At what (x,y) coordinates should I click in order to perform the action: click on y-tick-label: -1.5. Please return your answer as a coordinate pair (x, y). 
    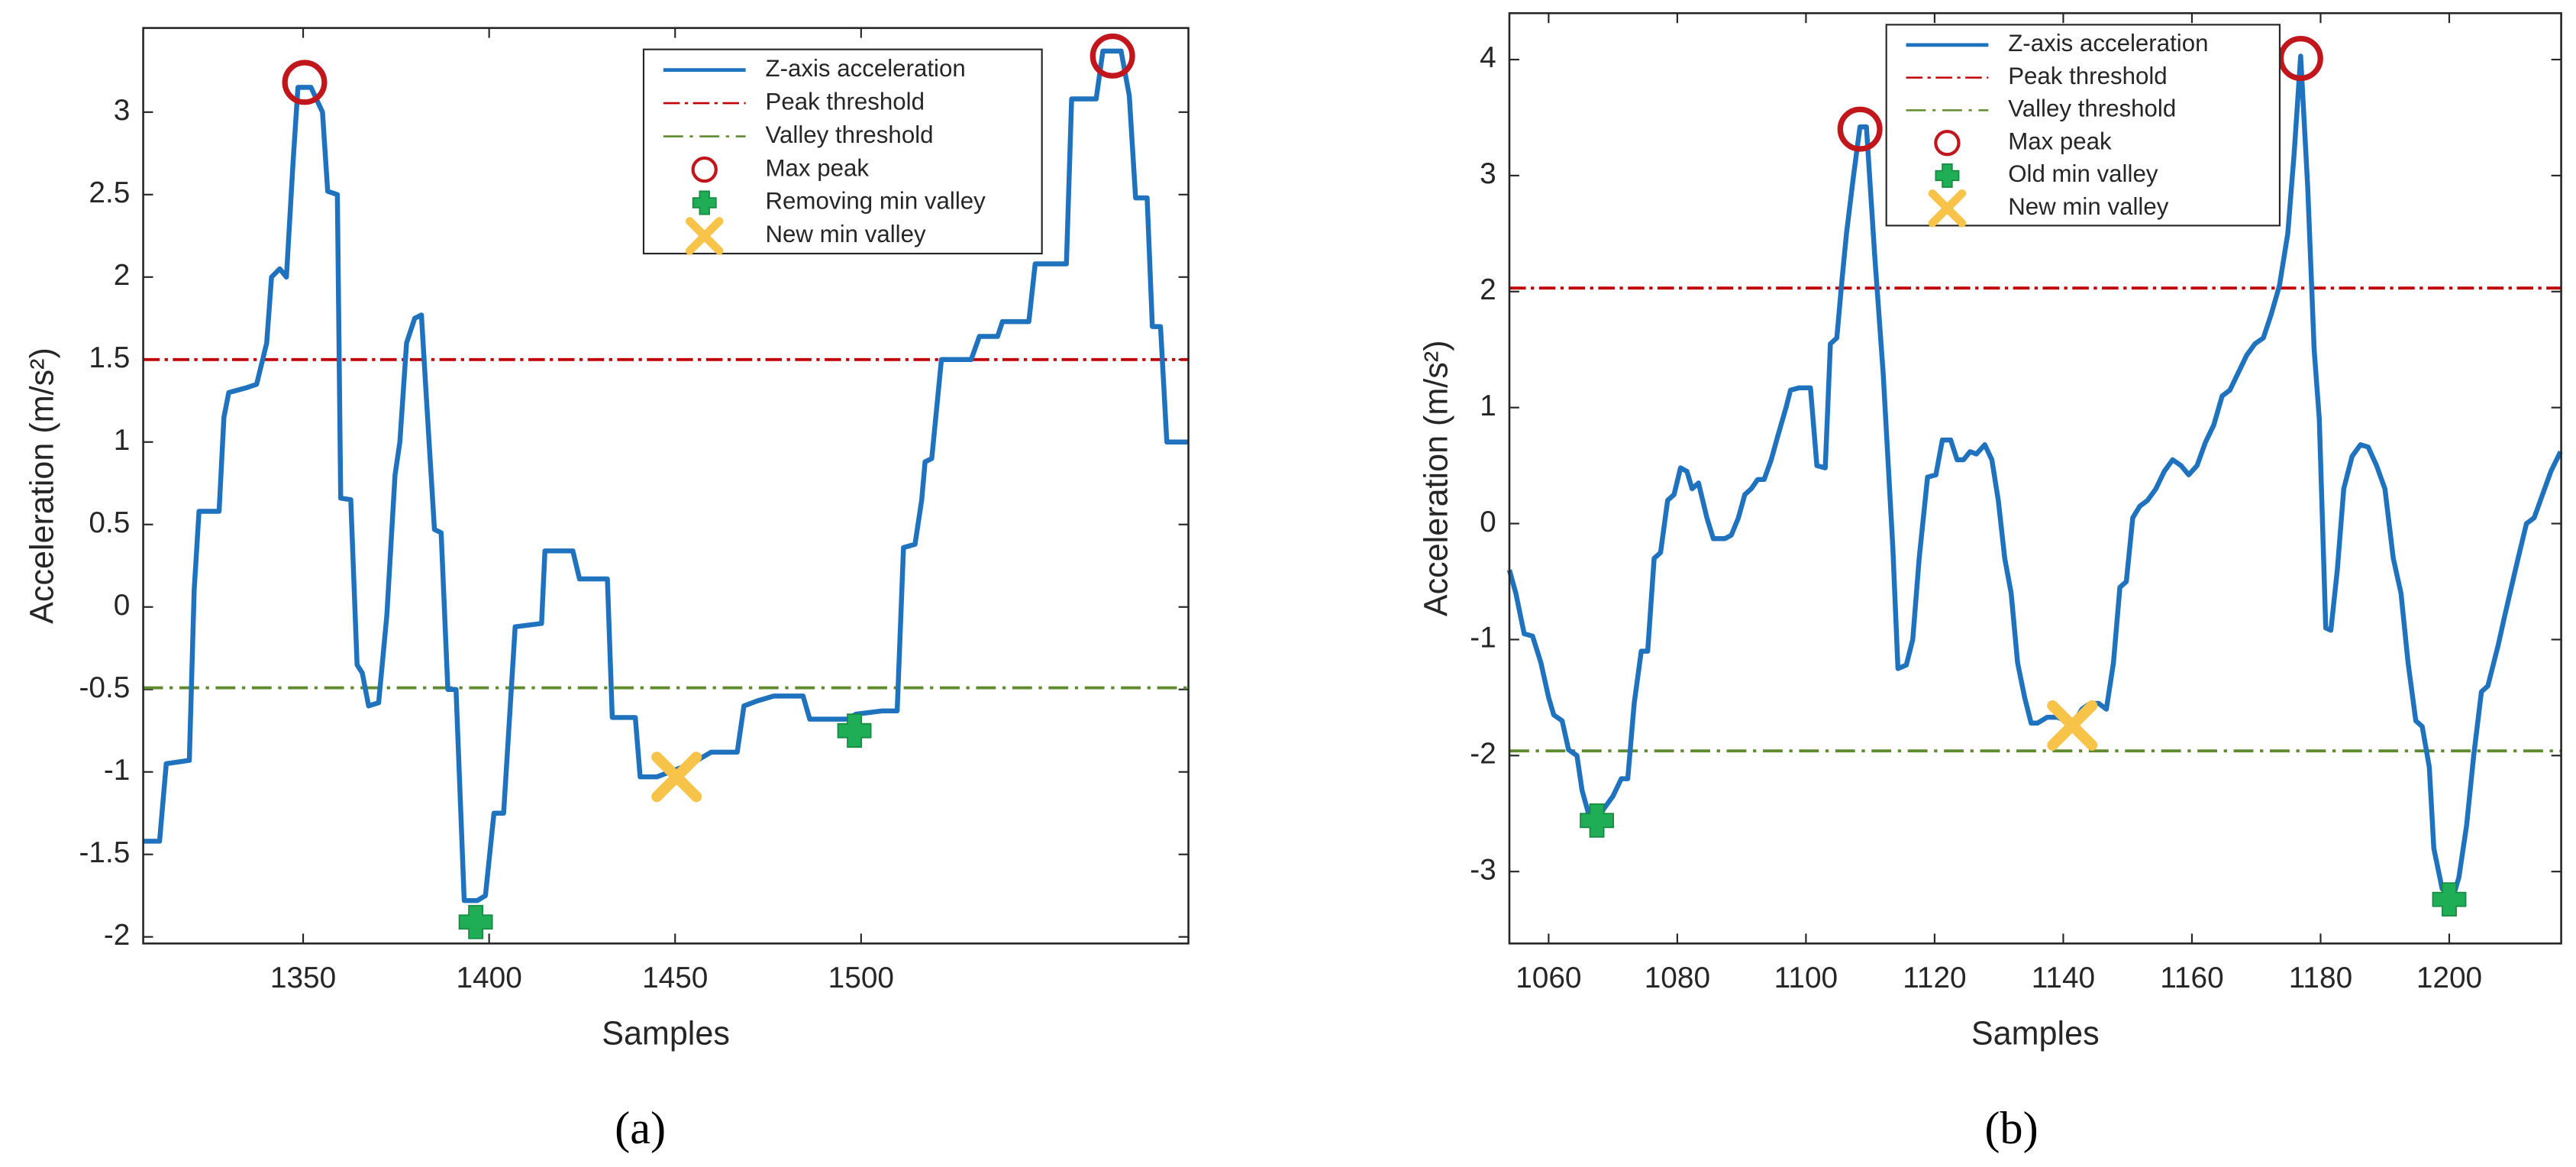
    Looking at the image, I should click on (104, 852).